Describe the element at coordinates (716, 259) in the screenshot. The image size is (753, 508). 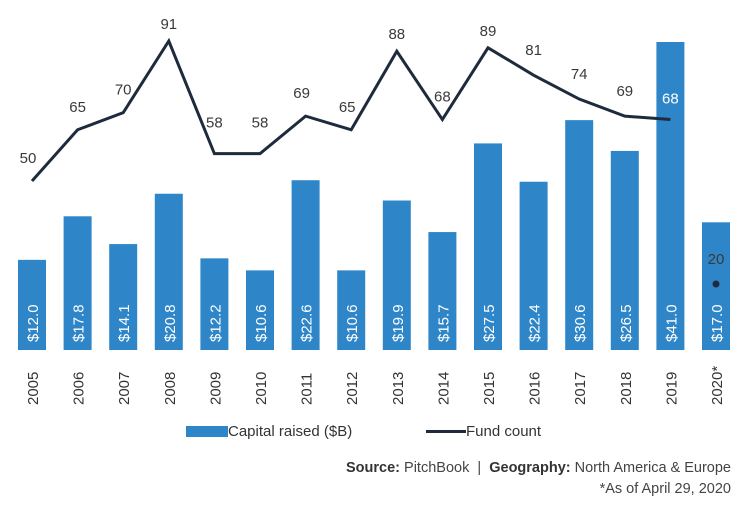
I see `line-value-label-2020*: 20` at that location.